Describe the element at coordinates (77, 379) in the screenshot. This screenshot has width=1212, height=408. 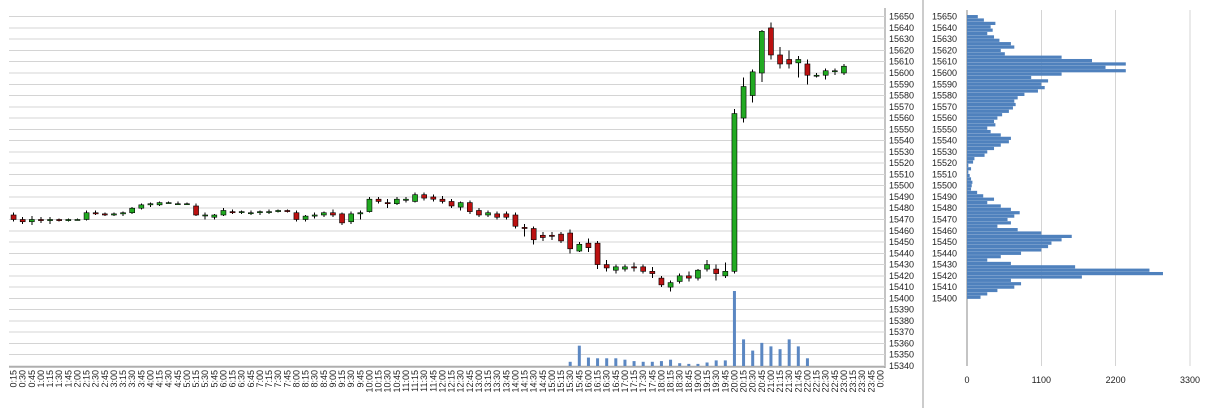
I see `time-tick-label: 2:00` at that location.